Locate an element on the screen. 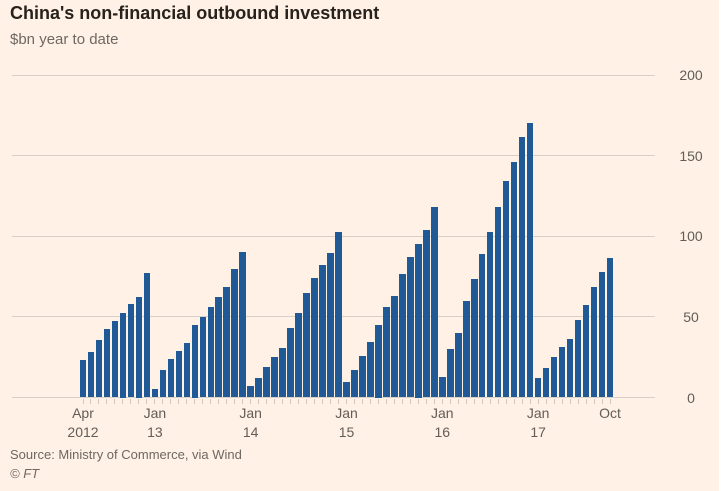 Image resolution: width=724 pixels, height=491 pixels. y-axis-tick-label: 0 is located at coordinates (691, 397).